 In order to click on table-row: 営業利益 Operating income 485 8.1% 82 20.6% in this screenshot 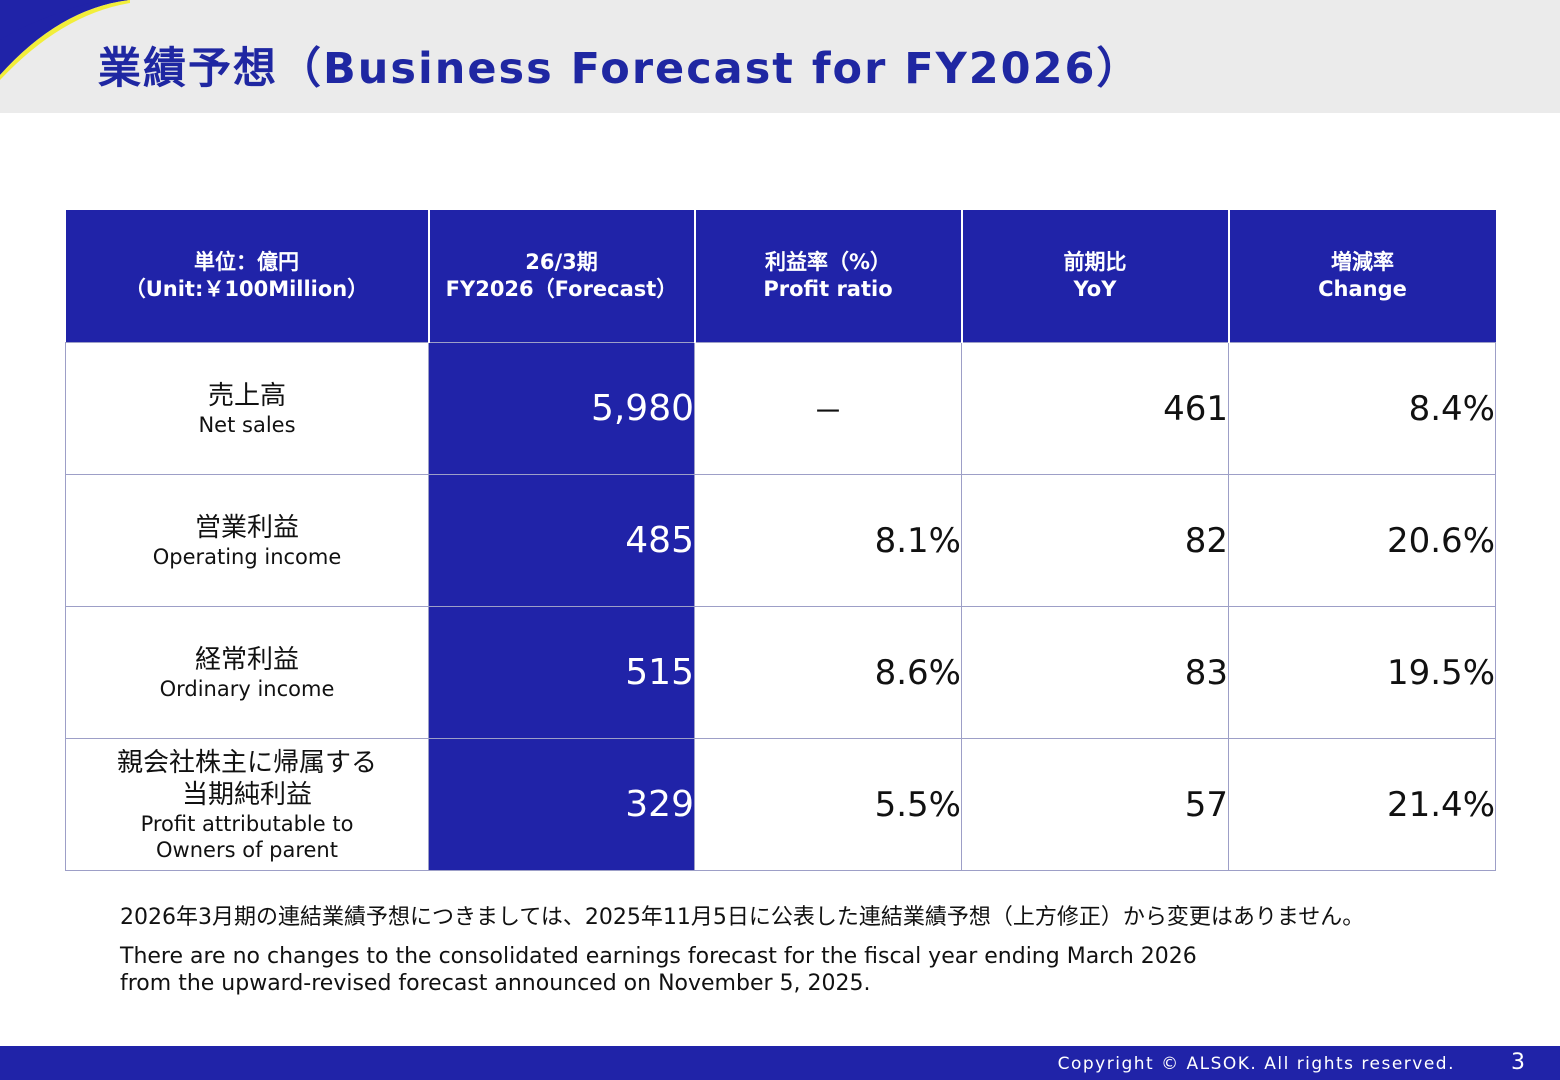, I will do `click(780, 540)`.